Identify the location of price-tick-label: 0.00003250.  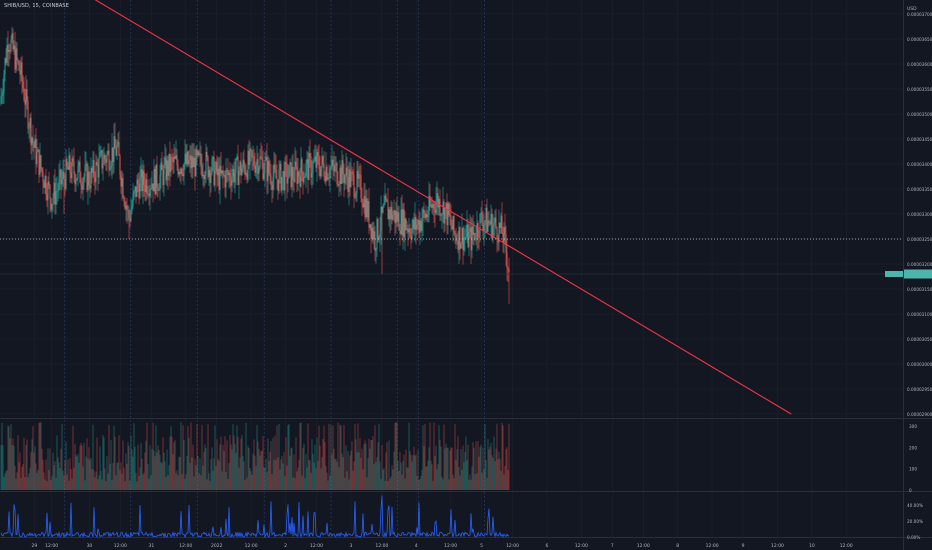
(919, 239).